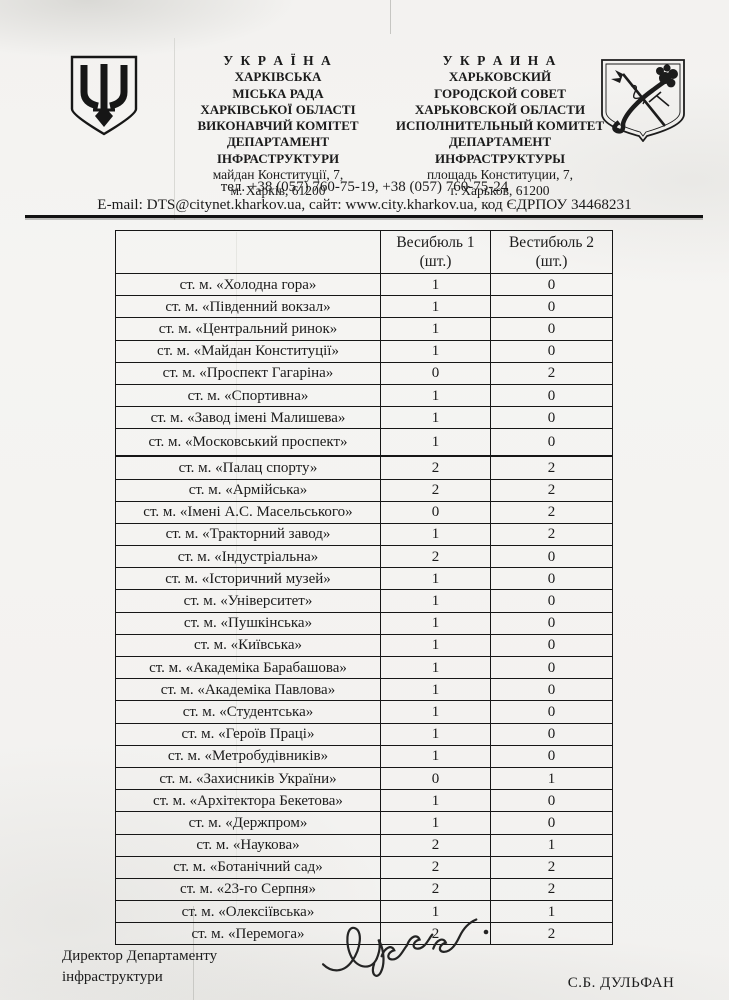 The image size is (729, 1000). What do you see at coordinates (248, 373) in the screenshot?
I see `station-name-cell: ст. м. «Проспект Гагаріна»` at bounding box center [248, 373].